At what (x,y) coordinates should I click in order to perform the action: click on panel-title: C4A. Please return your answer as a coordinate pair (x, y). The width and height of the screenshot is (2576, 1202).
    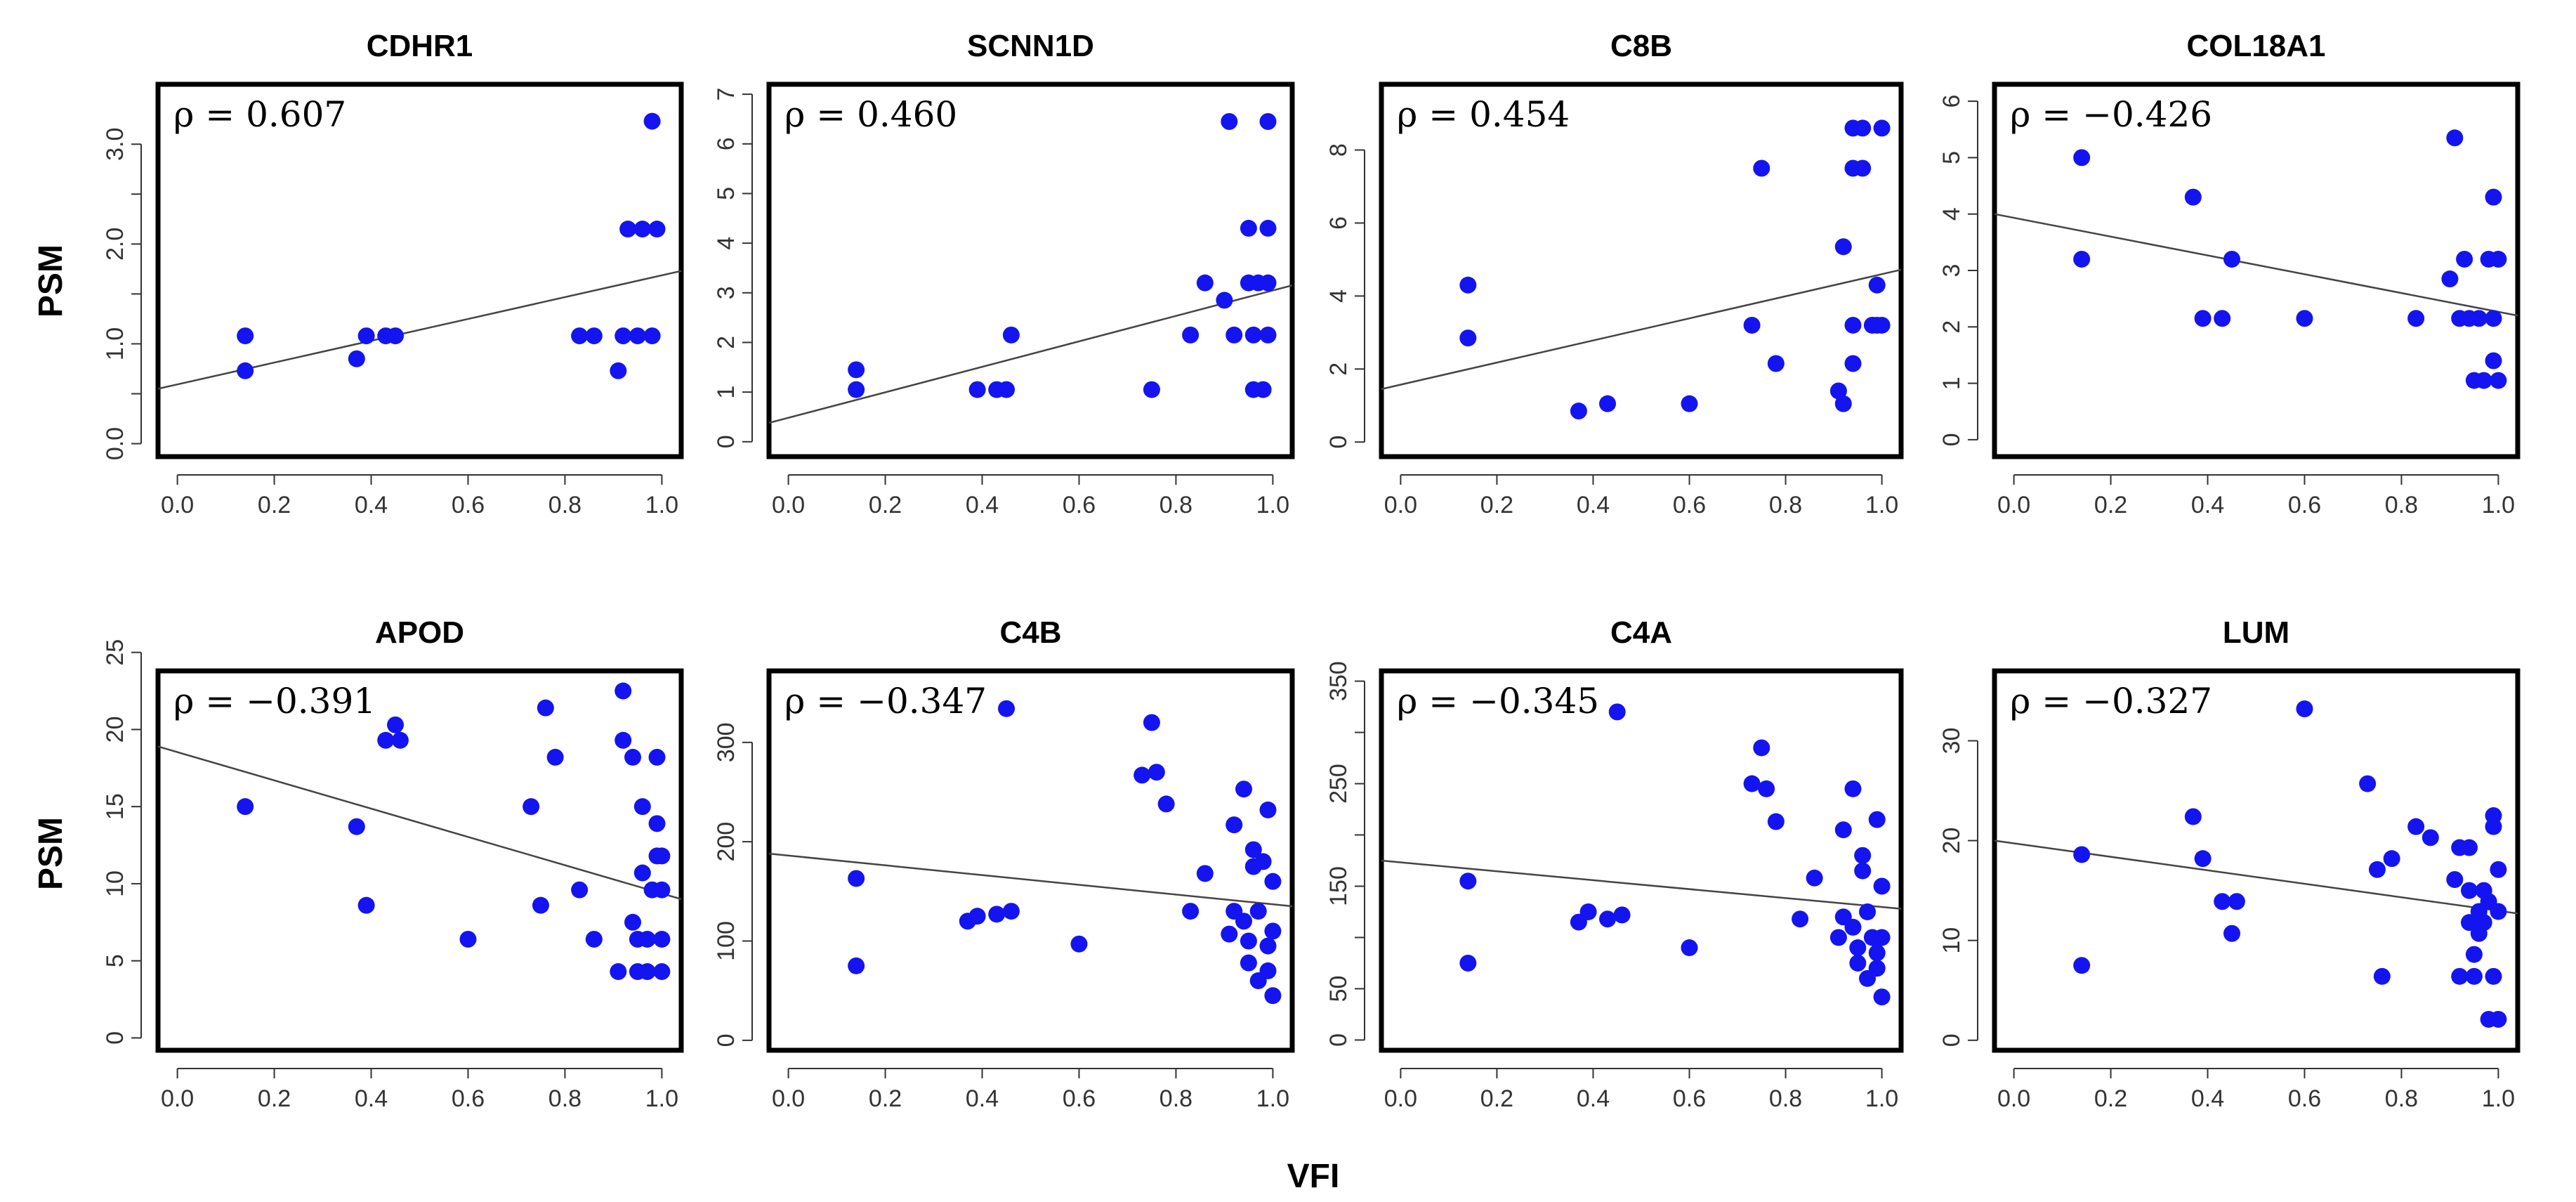
    Looking at the image, I should click on (1641, 632).